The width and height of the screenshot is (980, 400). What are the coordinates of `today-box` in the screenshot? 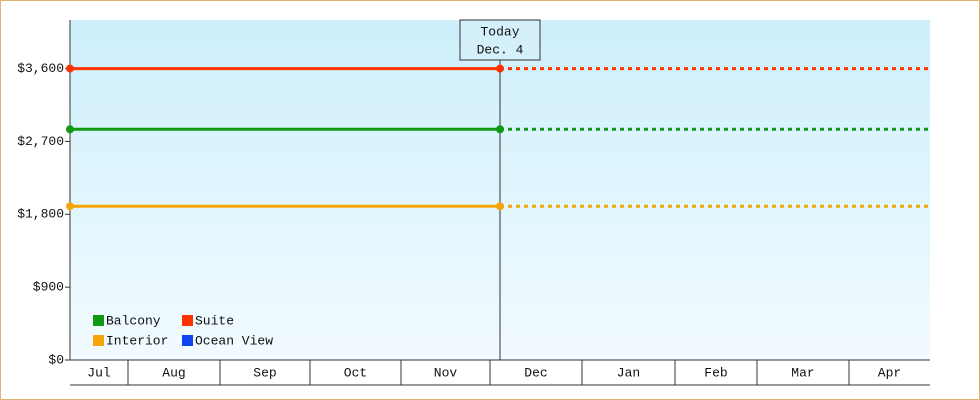 It's located at (500, 40).